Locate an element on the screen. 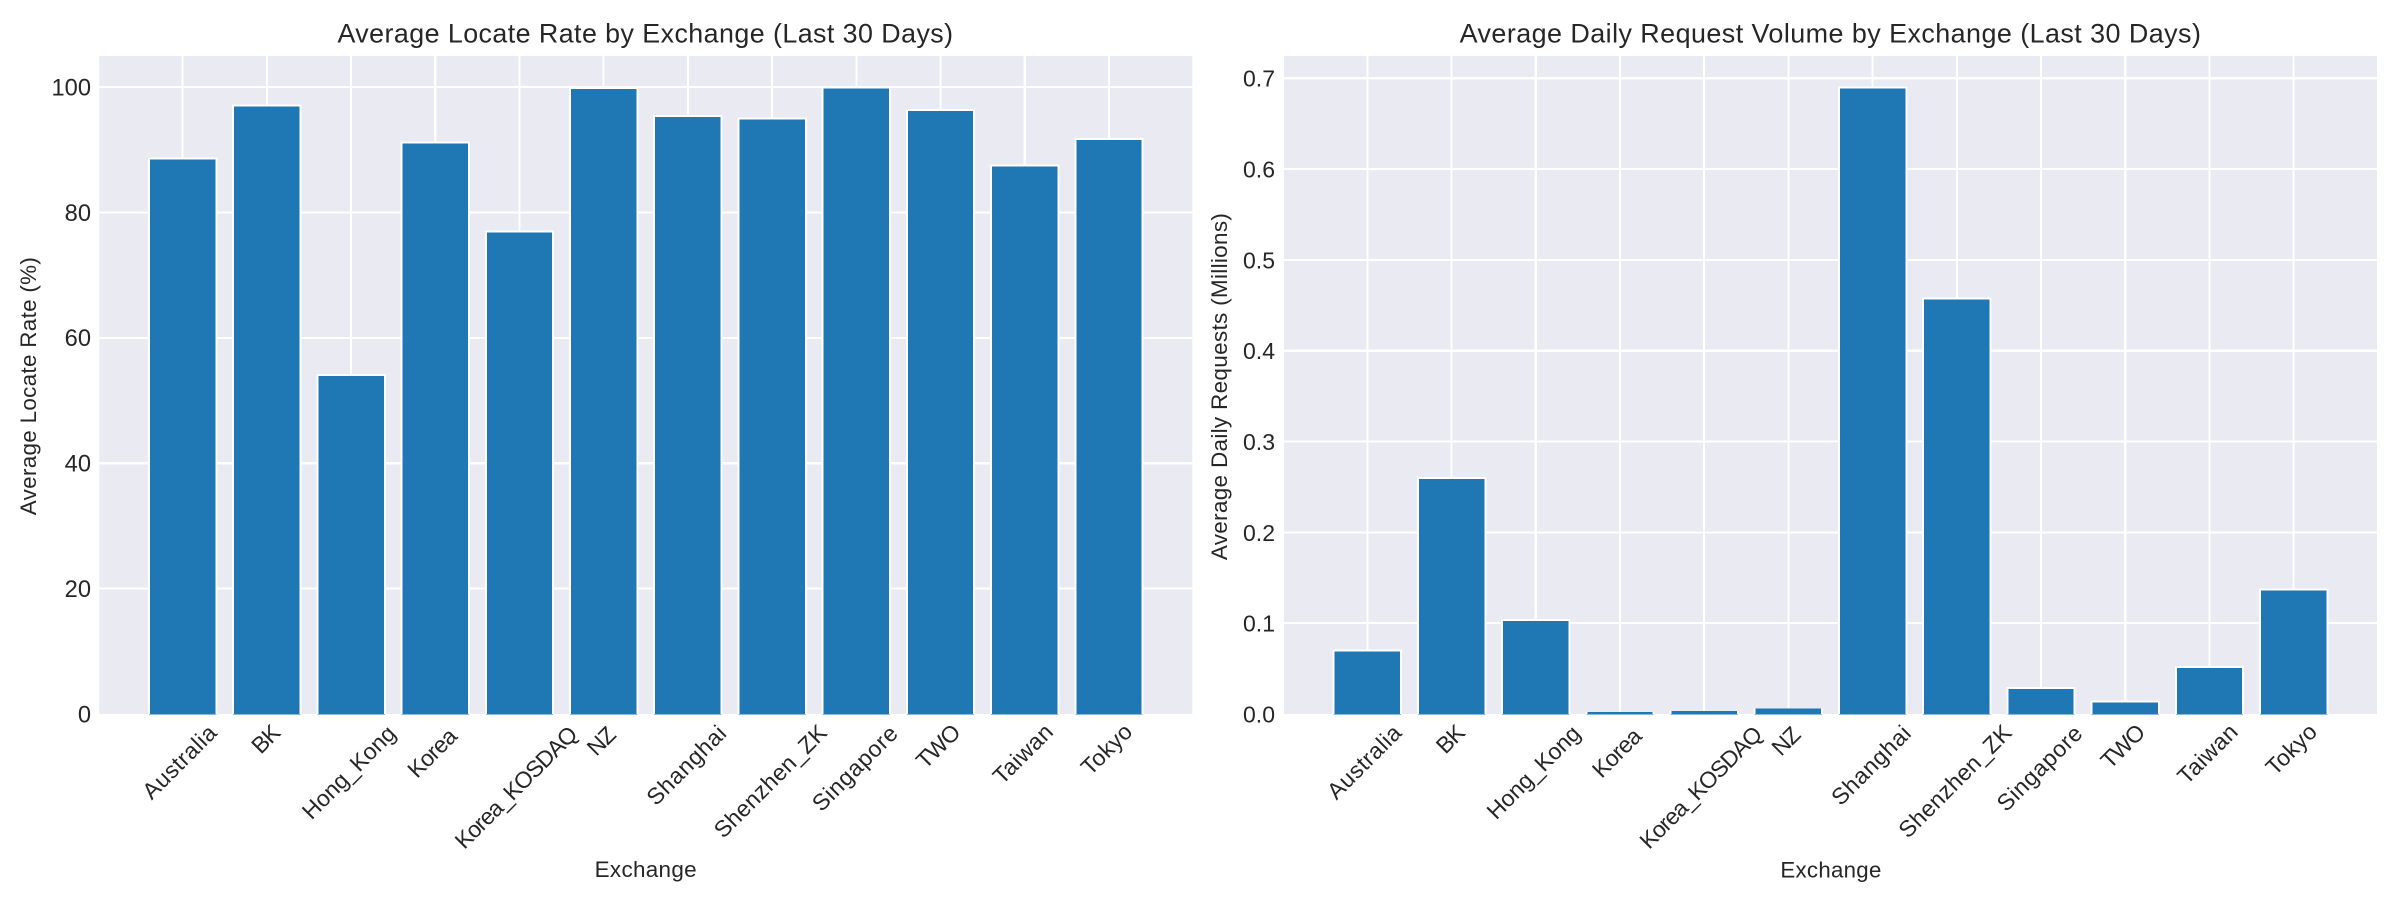 The height and width of the screenshot is (900, 2400). svg-text: 40 is located at coordinates (78, 465).